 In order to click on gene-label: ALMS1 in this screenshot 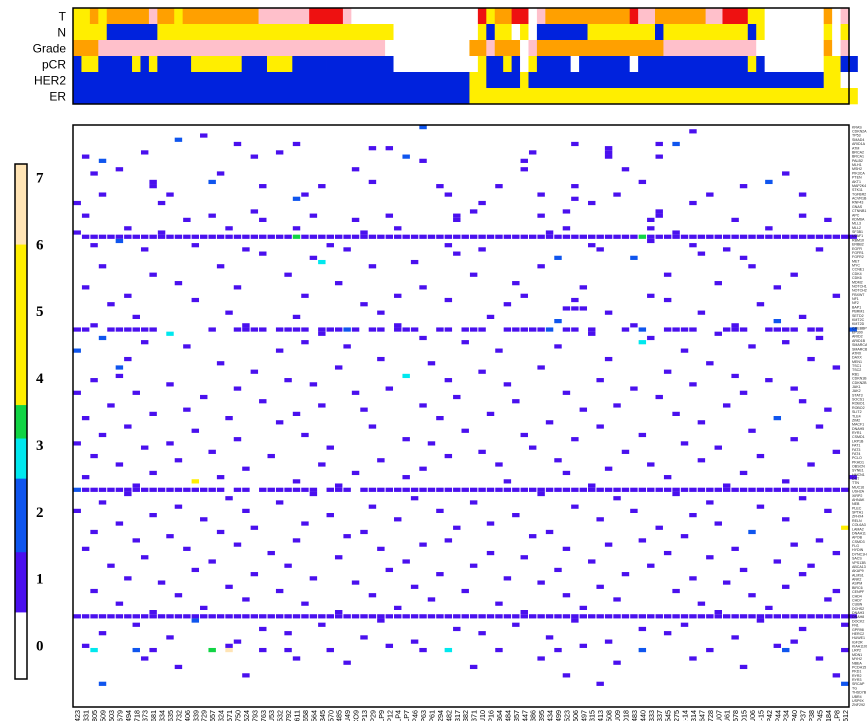, I will do `click(858, 575)`.